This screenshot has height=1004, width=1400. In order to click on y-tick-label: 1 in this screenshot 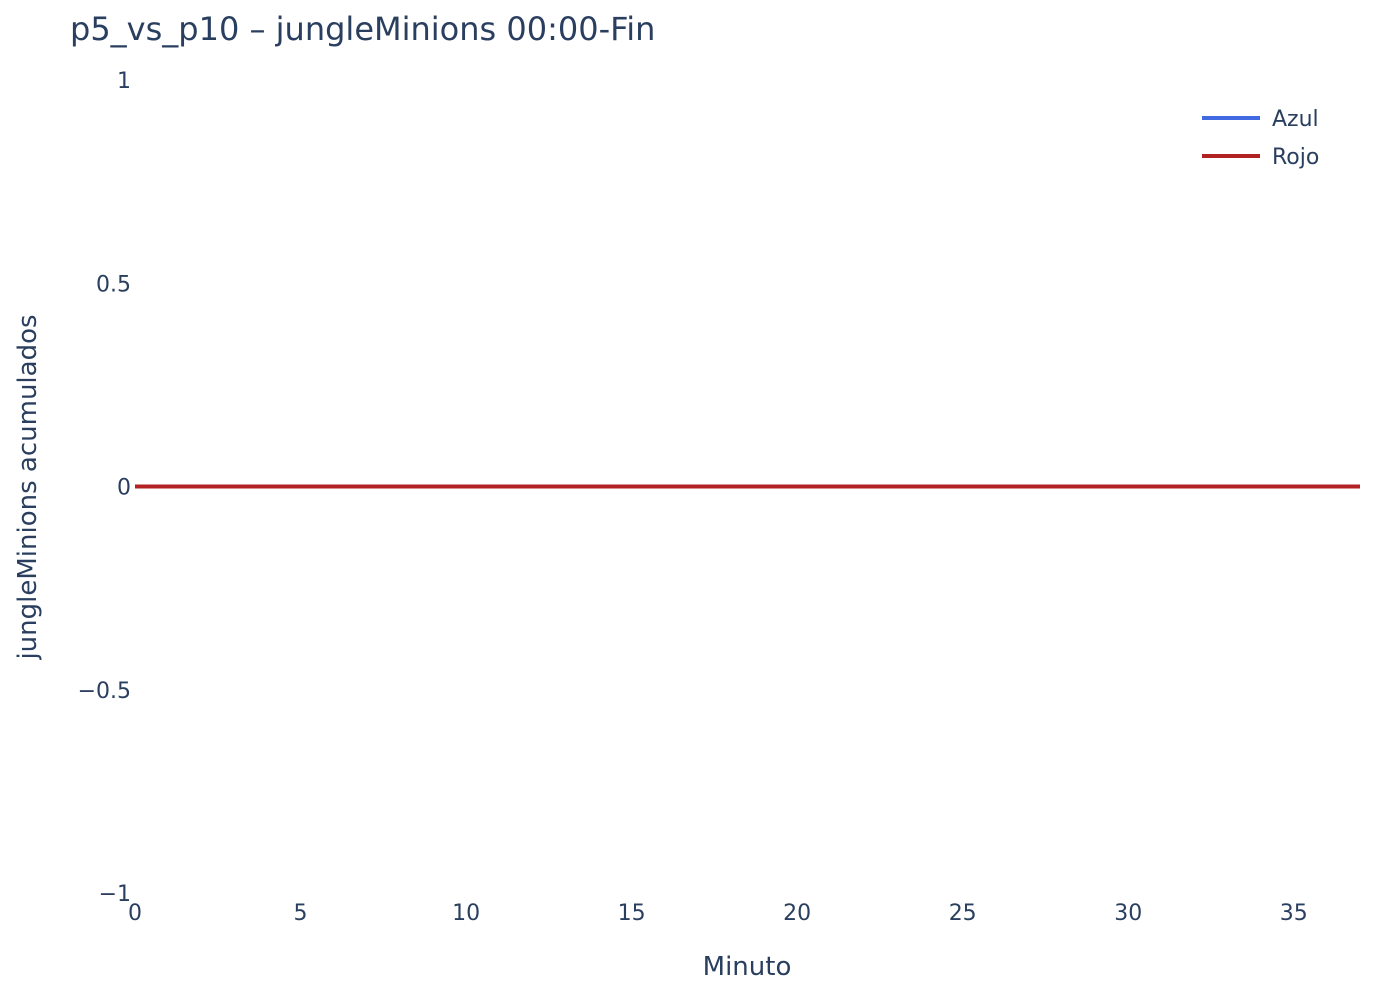, I will do `click(124, 81)`.